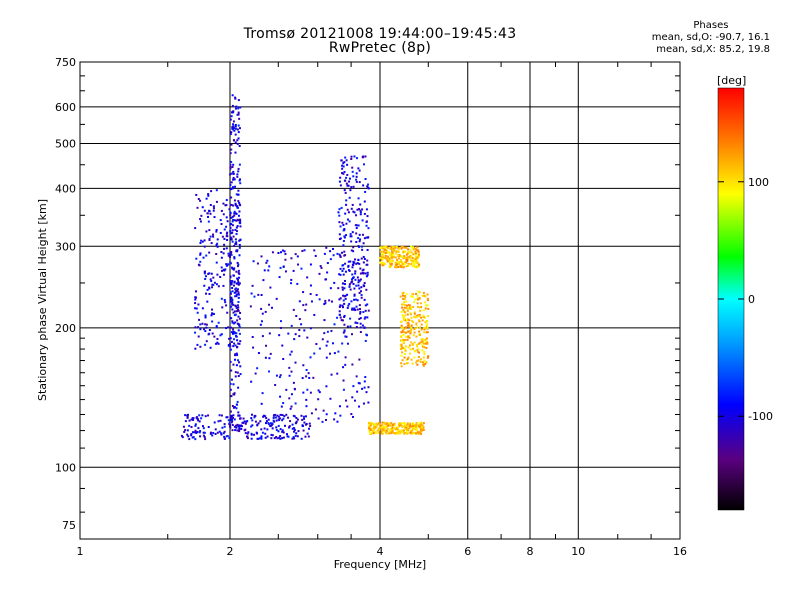 Image resolution: width=800 pixels, height=600 pixels. What do you see at coordinates (65, 188) in the screenshot?
I see `y-tick-label: 400` at bounding box center [65, 188].